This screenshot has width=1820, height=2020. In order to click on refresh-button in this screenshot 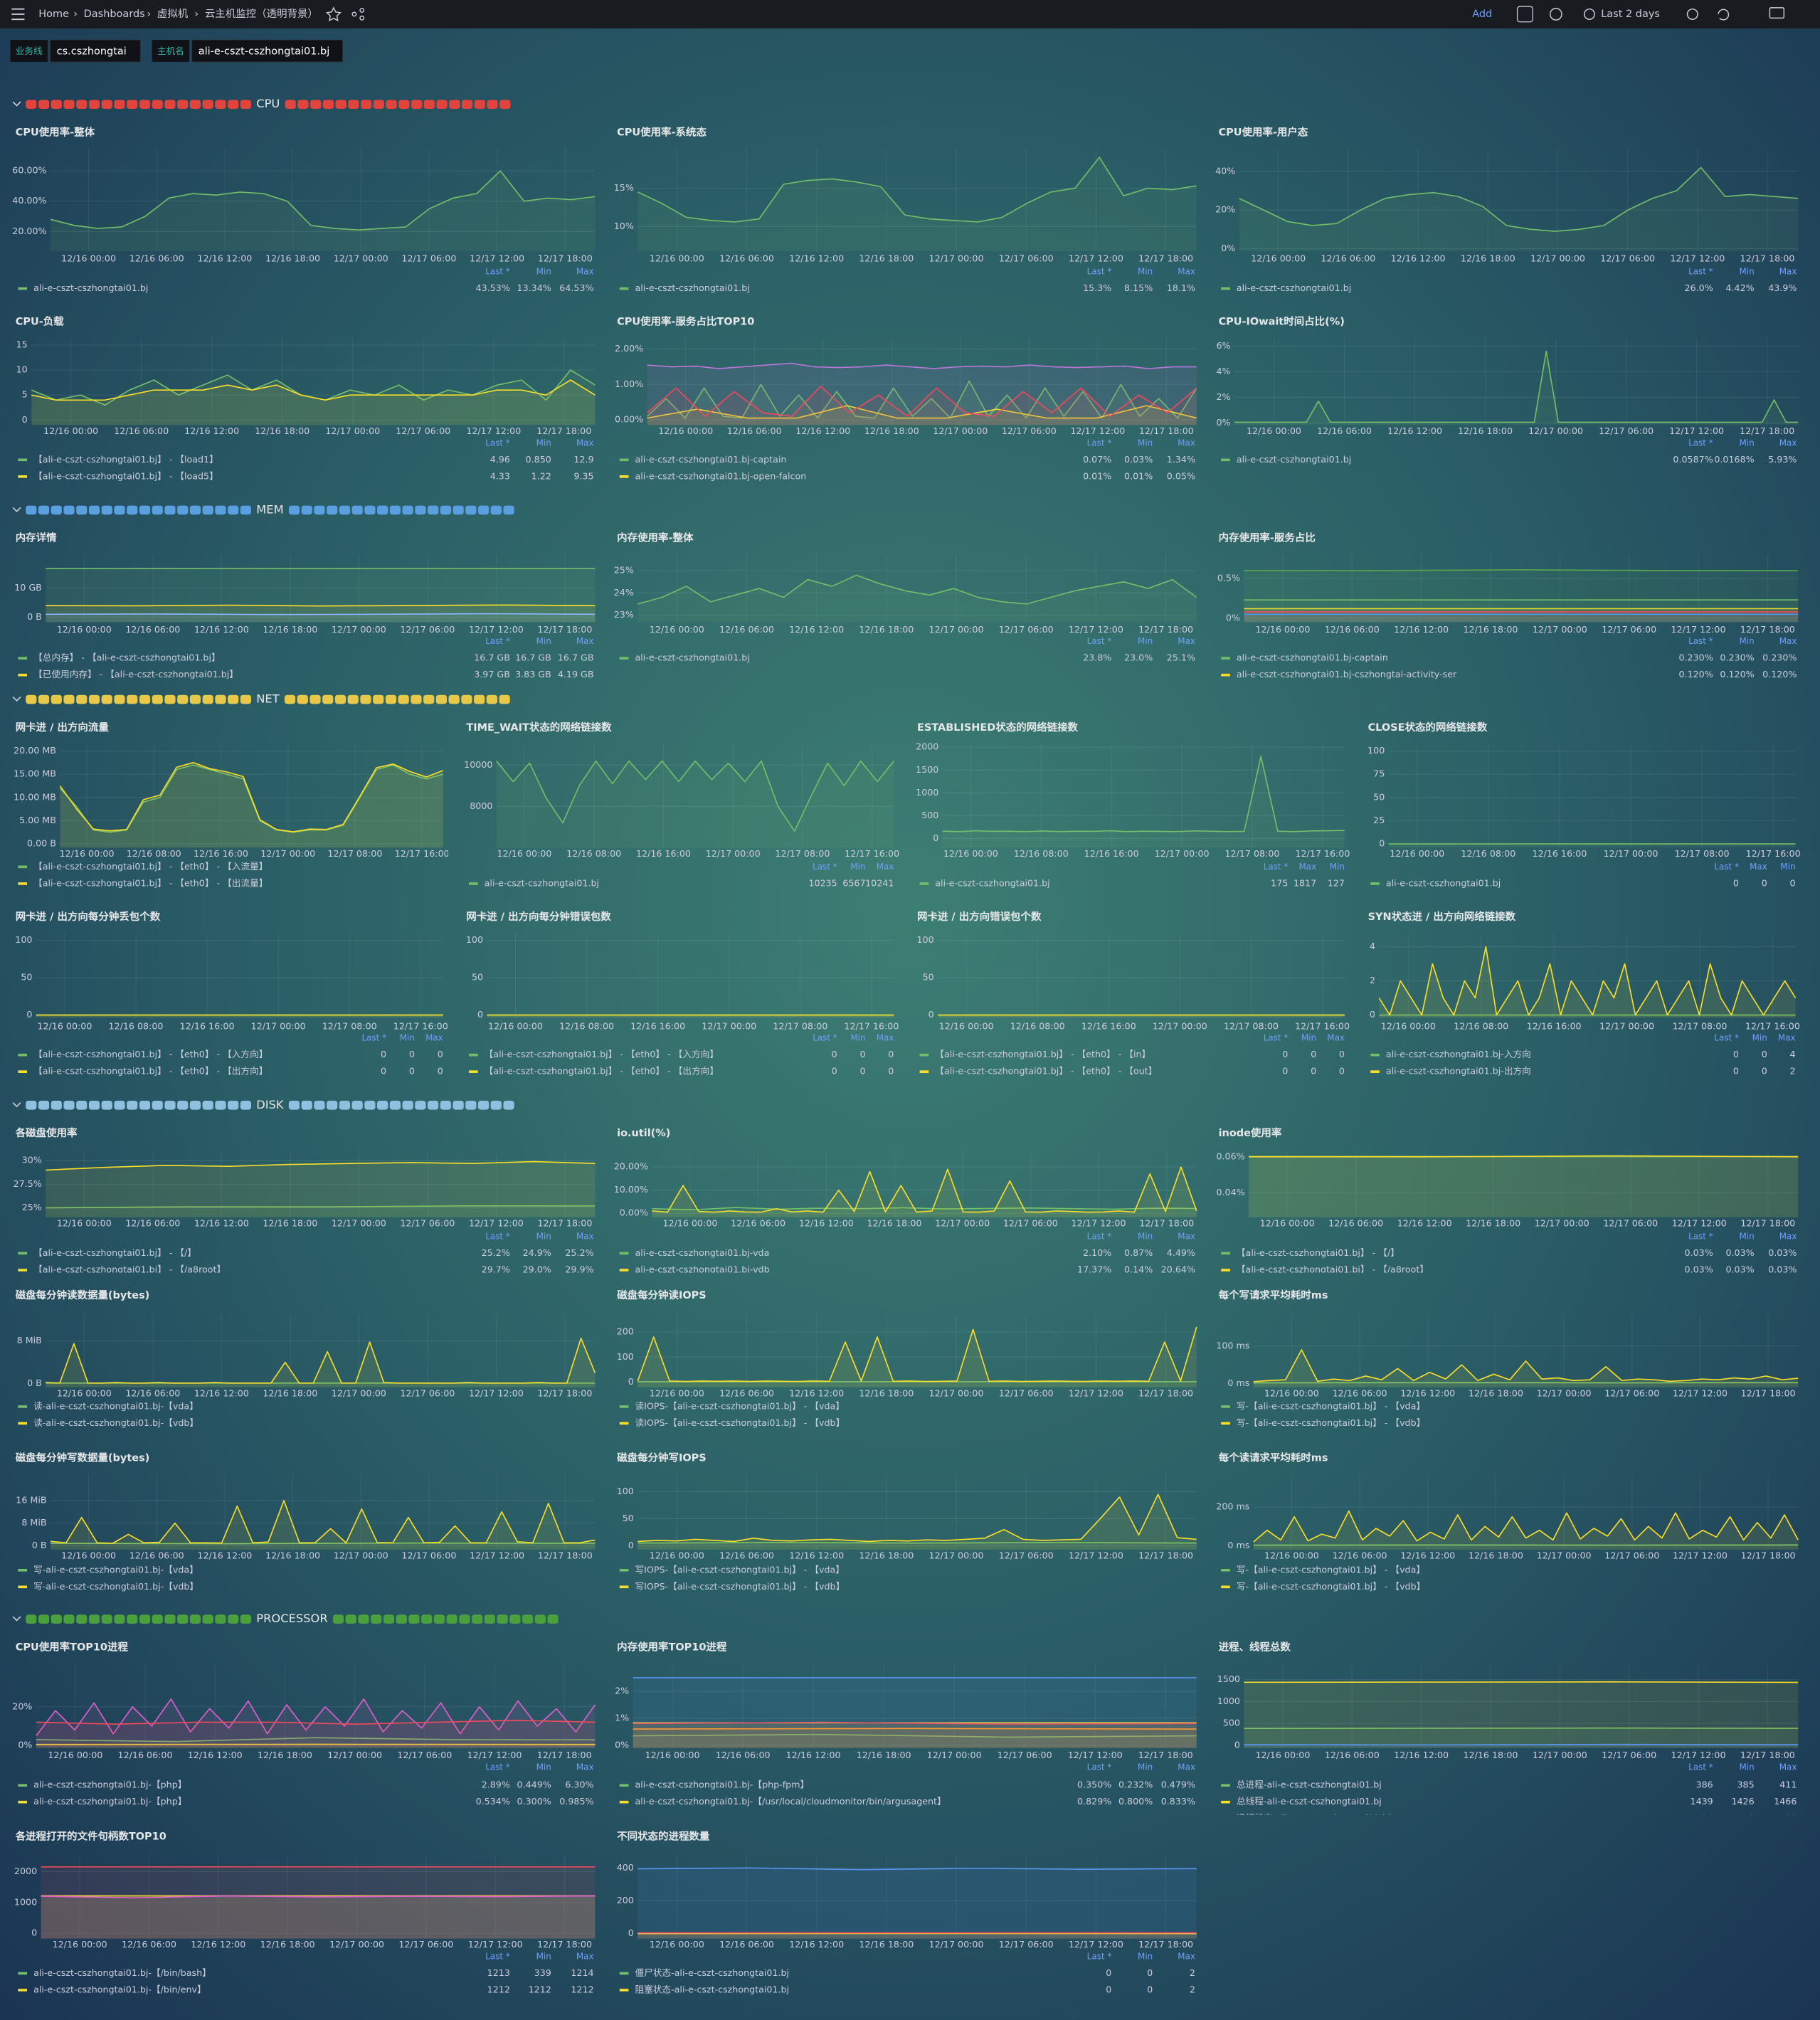, I will do `click(1724, 15)`.